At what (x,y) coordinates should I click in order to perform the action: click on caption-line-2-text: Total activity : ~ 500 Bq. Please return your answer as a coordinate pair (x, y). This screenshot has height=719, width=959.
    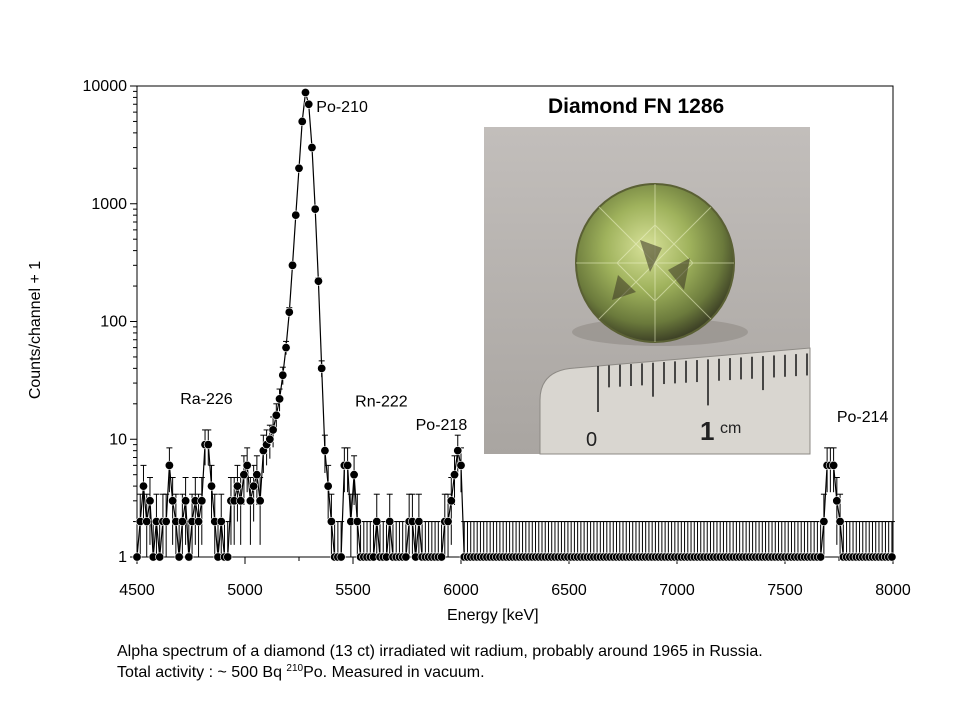
    Looking at the image, I should click on (202, 672).